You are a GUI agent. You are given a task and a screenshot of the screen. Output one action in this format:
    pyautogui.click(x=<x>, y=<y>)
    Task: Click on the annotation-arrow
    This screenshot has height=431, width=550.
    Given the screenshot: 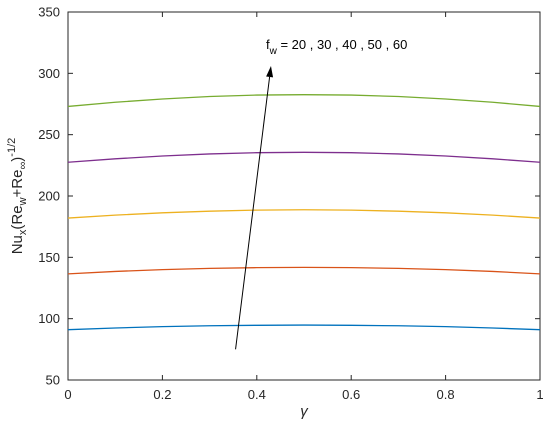 What is the action you would take?
    pyautogui.click(x=253, y=213)
    